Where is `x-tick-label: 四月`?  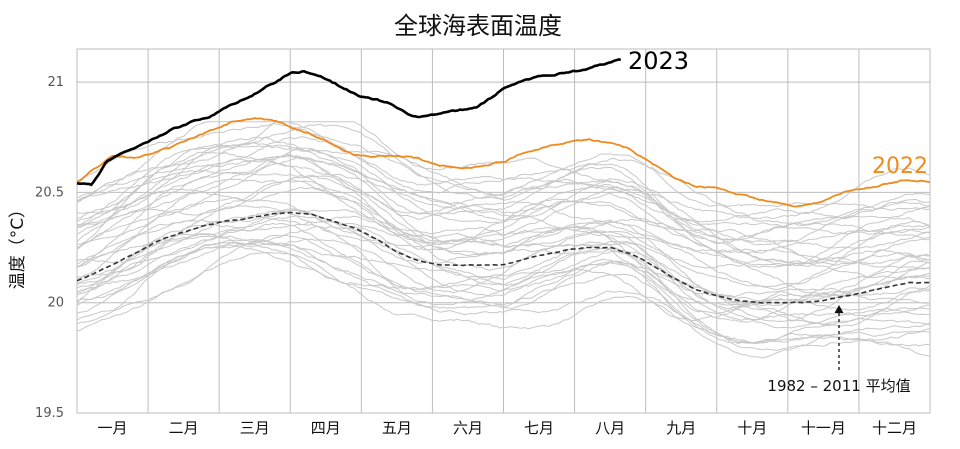 x-tick-label: 四月 is located at coordinates (326, 428).